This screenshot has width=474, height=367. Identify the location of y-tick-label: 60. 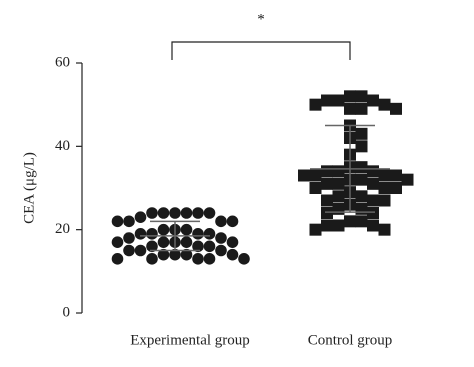
(62, 62).